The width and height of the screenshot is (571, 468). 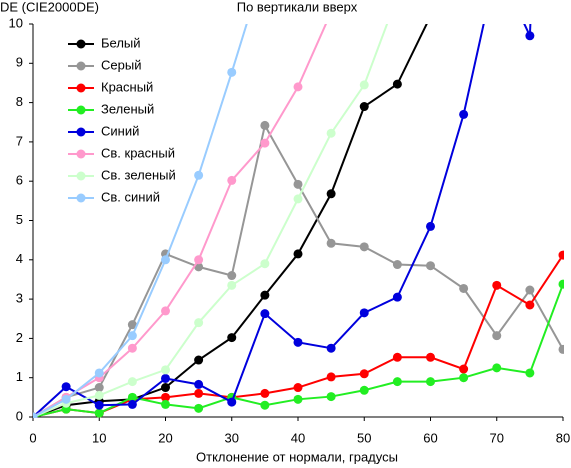 I want to click on x-tick-label: 10, so click(x=99, y=437).